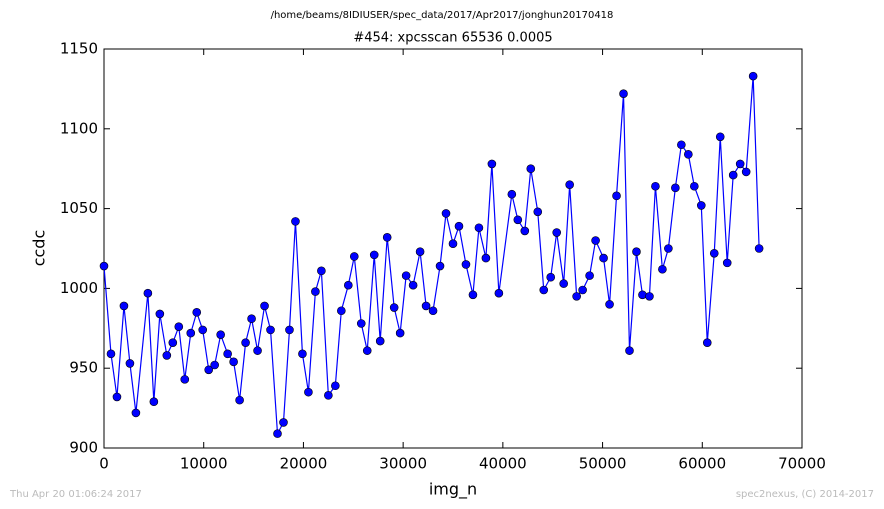 The width and height of the screenshot is (884, 509). Describe the element at coordinates (79, 49) in the screenshot. I see `y-tick-label: 1150` at that location.